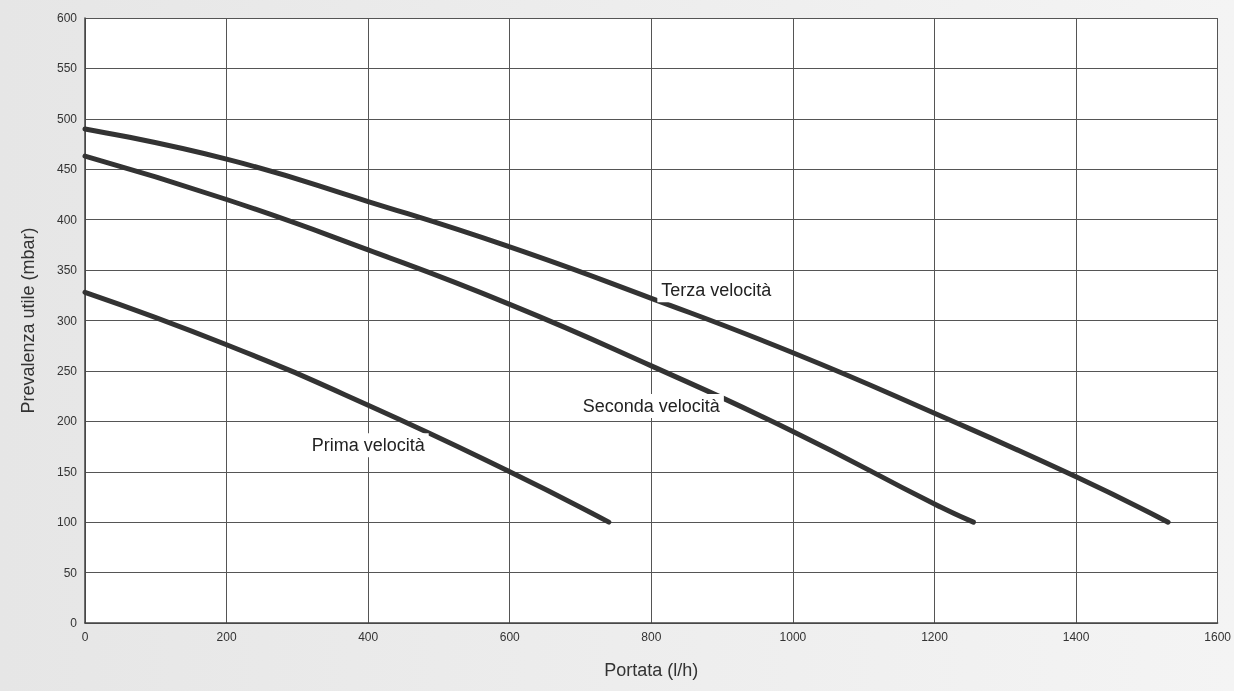  What do you see at coordinates (67, 270) in the screenshot?
I see `y-tick-label: 350` at bounding box center [67, 270].